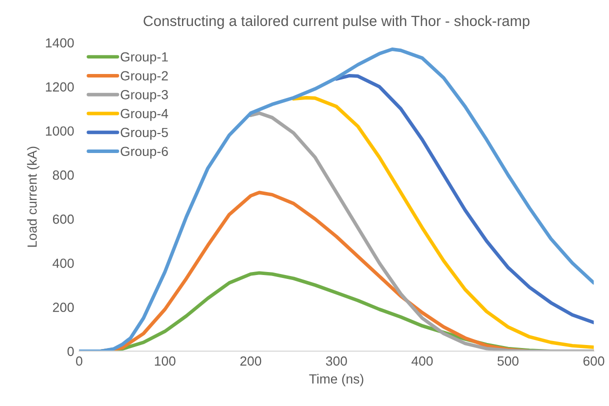 Image resolution: width=609 pixels, height=406 pixels. Describe the element at coordinates (144, 114) in the screenshot. I see `legend-label: Group-4` at that location.